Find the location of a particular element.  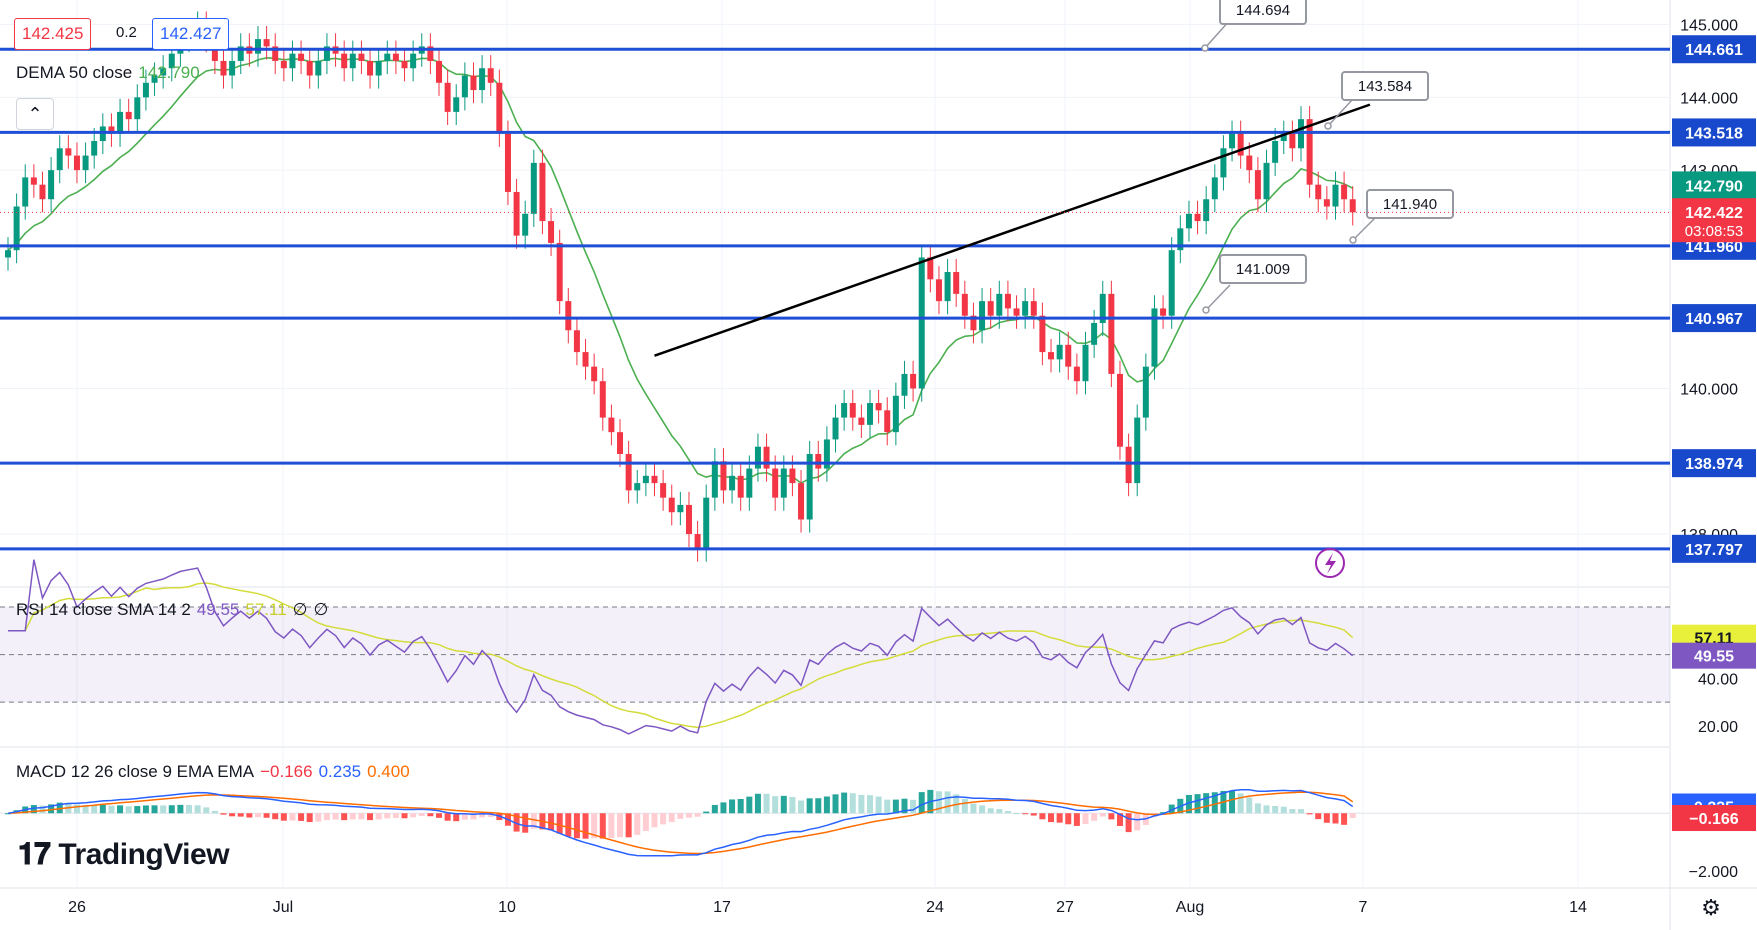

time-tick-label: 10 is located at coordinates (507, 907).